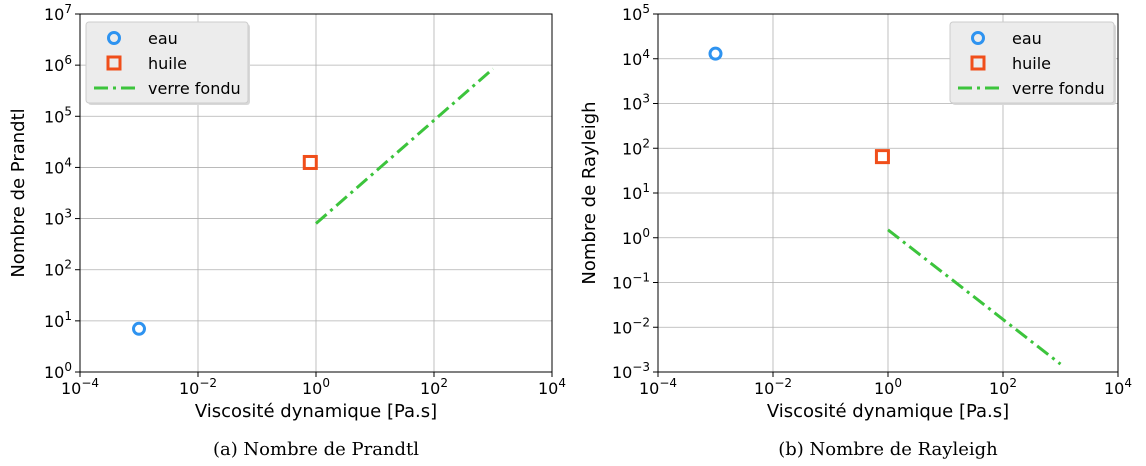  Describe the element at coordinates (68, 162) in the screenshot. I see `y-tick-label-exp: 4` at that location.